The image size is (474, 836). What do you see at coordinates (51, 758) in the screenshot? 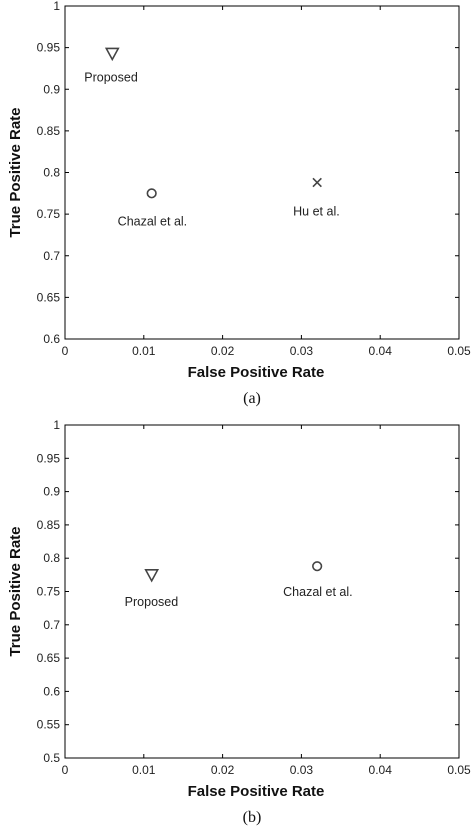
I see `y-tick-label: 0.5` at bounding box center [51, 758].